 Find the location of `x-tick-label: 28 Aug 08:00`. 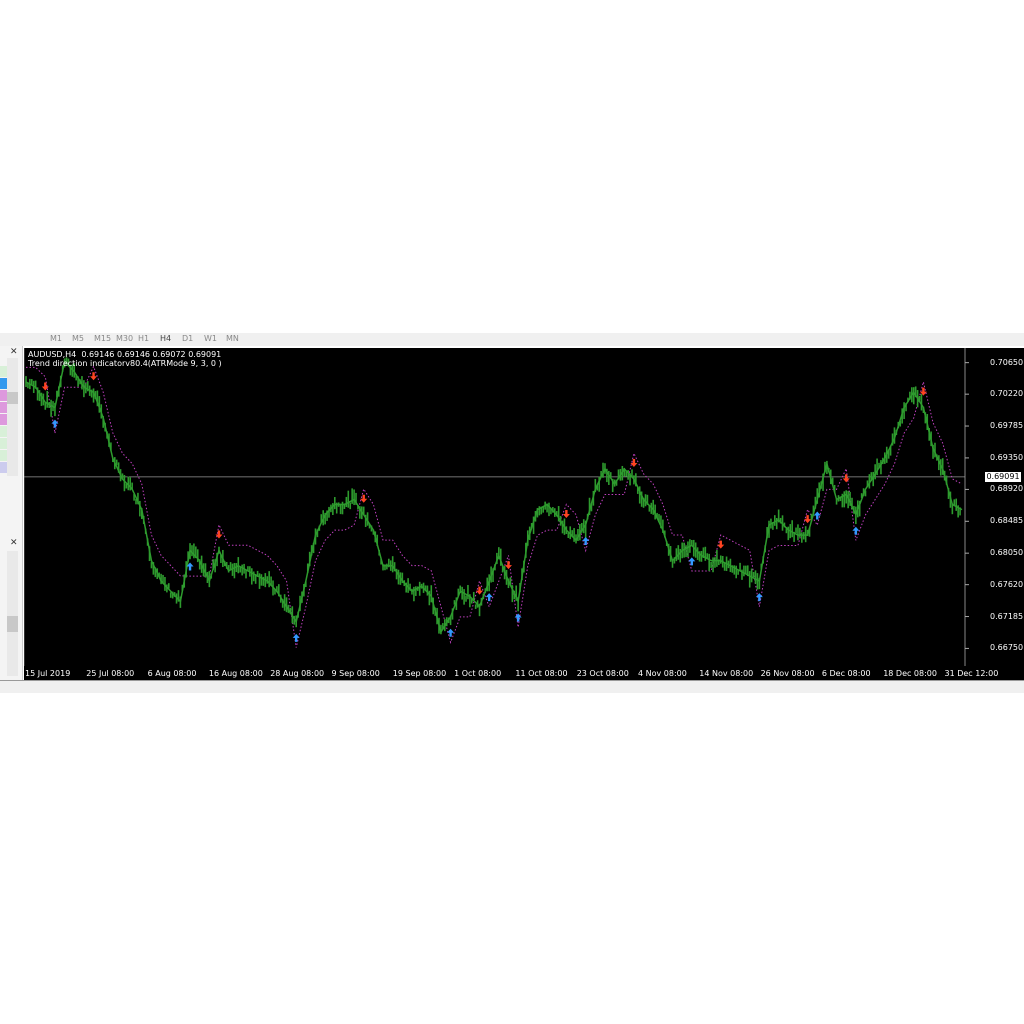

x-tick-label: 28 Aug 08:00 is located at coordinates (297, 673).